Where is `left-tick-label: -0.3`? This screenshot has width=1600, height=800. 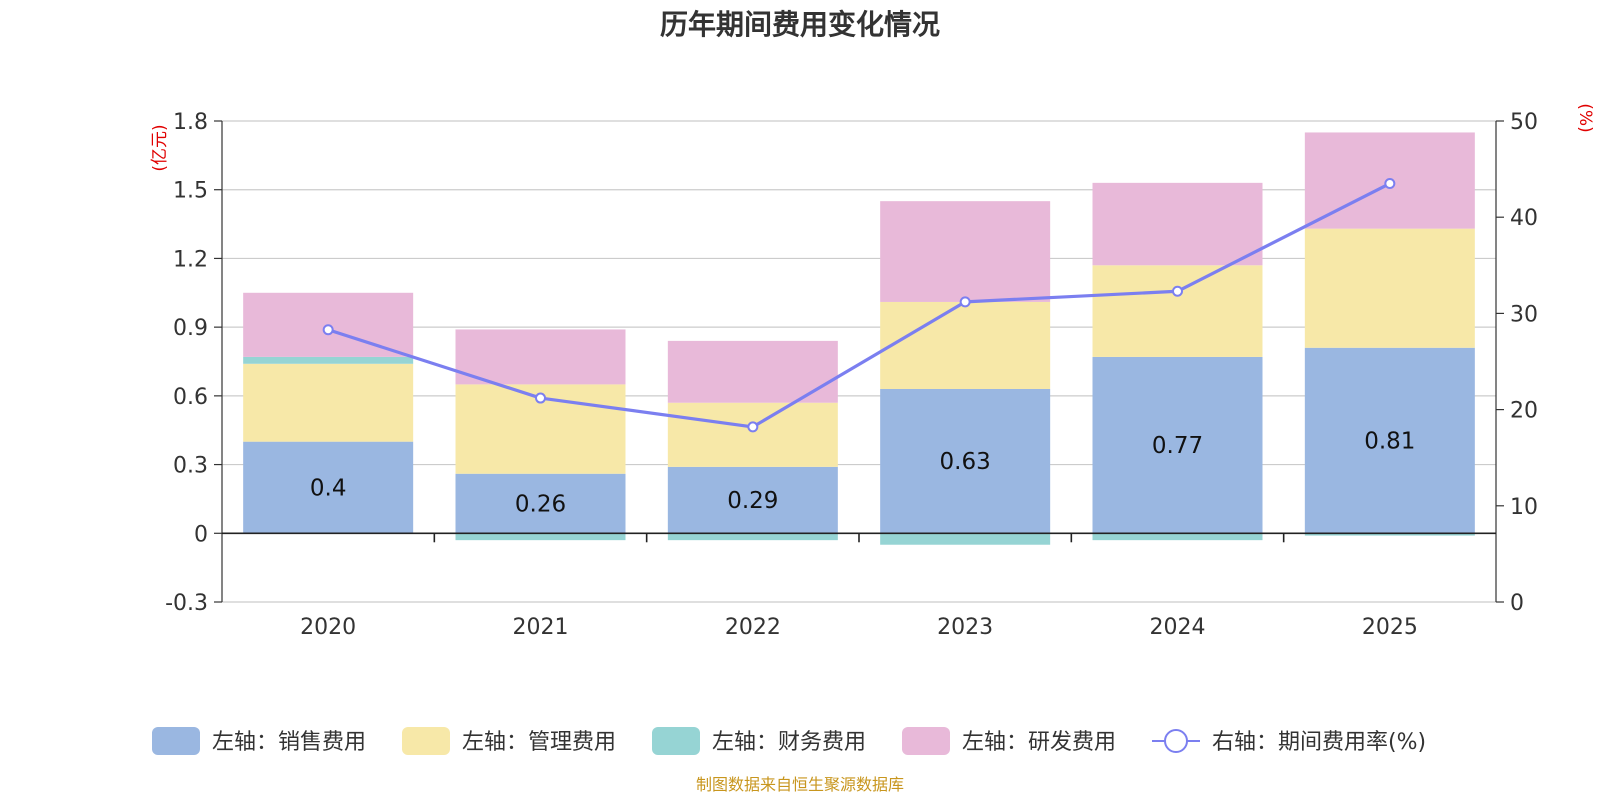 left-tick-label: -0.3 is located at coordinates (186, 603).